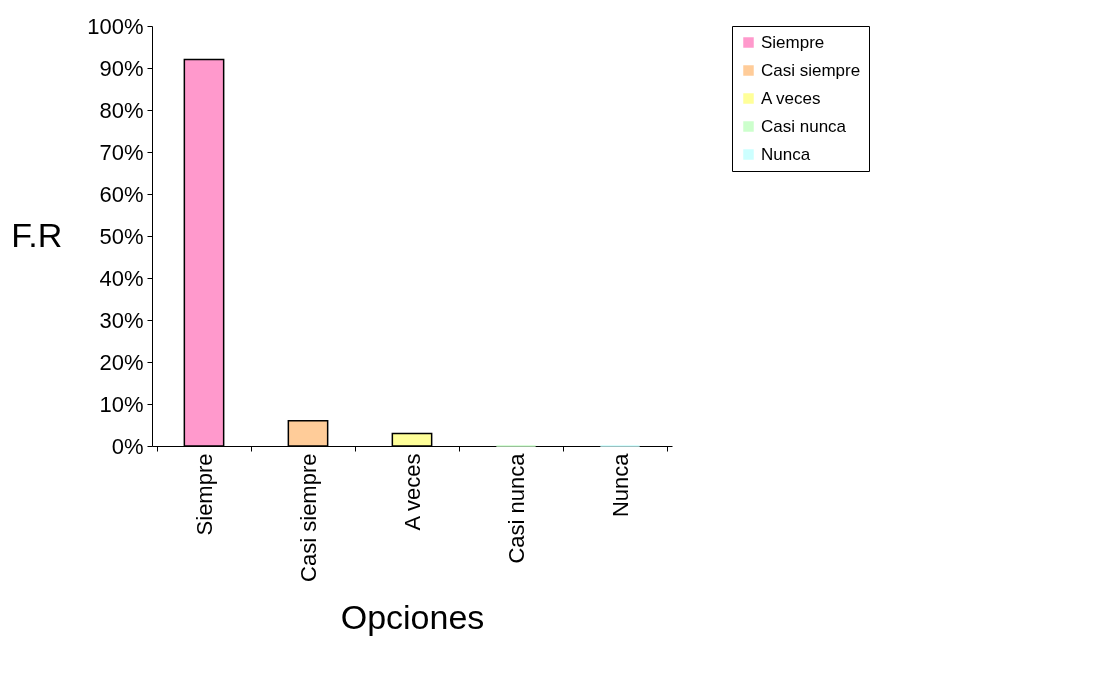 This screenshot has height=698, width=1104. I want to click on y-tick-label: 60%, so click(121, 194).